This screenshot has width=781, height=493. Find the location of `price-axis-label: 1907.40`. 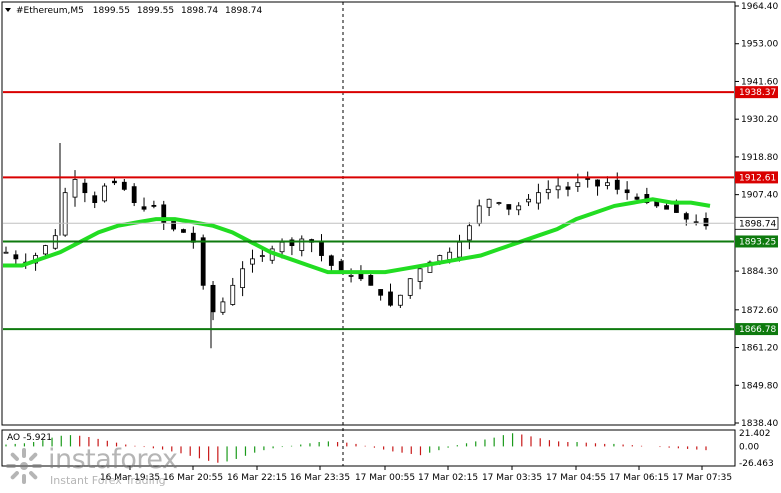

price-axis-label: 1907.40 is located at coordinates (759, 196).